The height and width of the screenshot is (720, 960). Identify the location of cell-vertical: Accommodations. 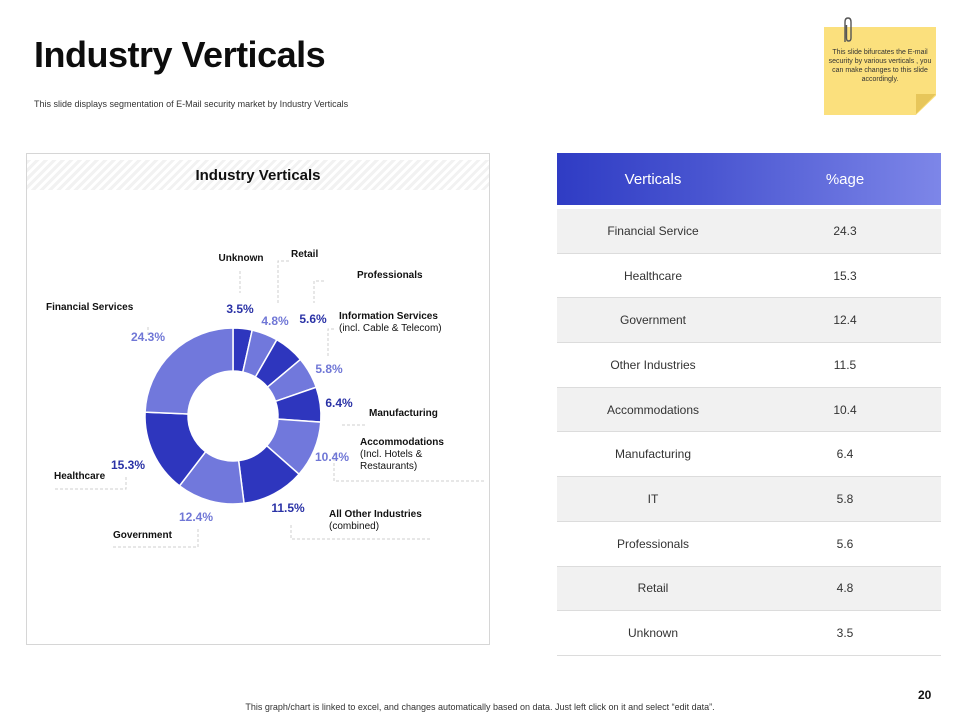
(653, 409).